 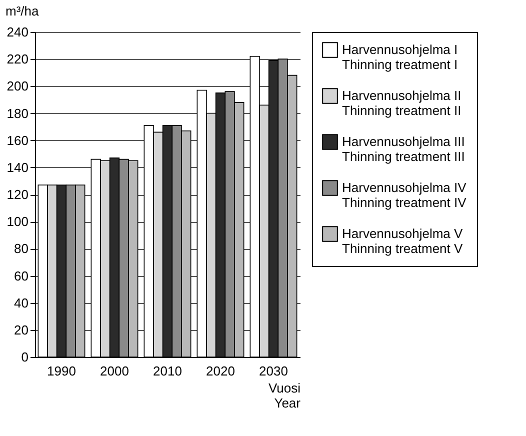 What do you see at coordinates (273, 371) in the screenshot?
I see `x-tick-label: 2030` at bounding box center [273, 371].